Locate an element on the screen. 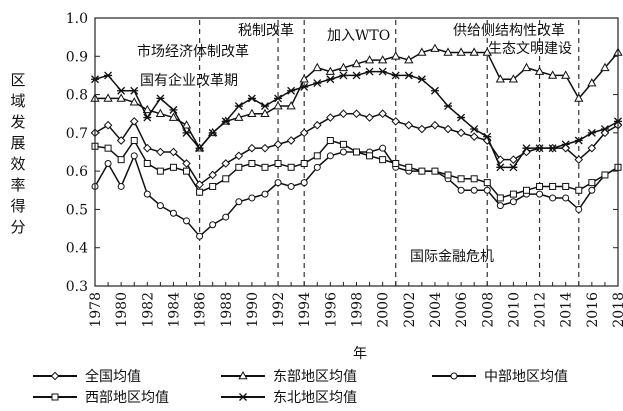 The height and width of the screenshot is (411, 623). x-tick-label: 1984 is located at coordinates (174, 310).